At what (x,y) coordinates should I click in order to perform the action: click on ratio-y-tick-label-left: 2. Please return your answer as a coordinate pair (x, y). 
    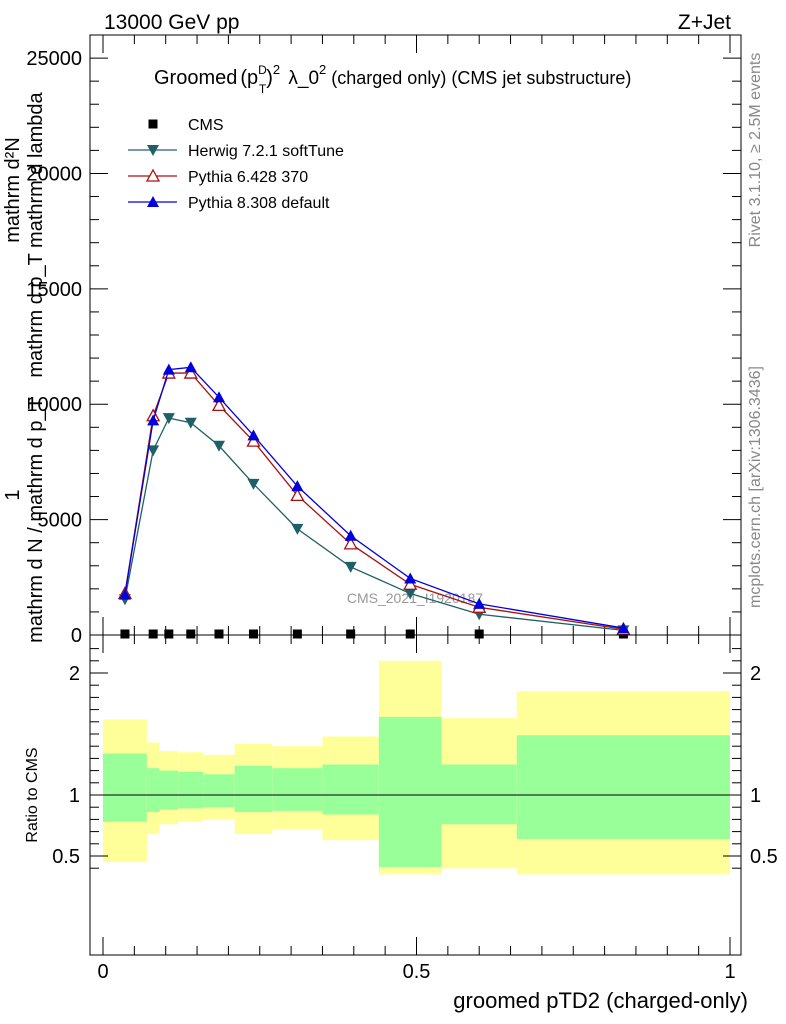
    Looking at the image, I should click on (74, 674).